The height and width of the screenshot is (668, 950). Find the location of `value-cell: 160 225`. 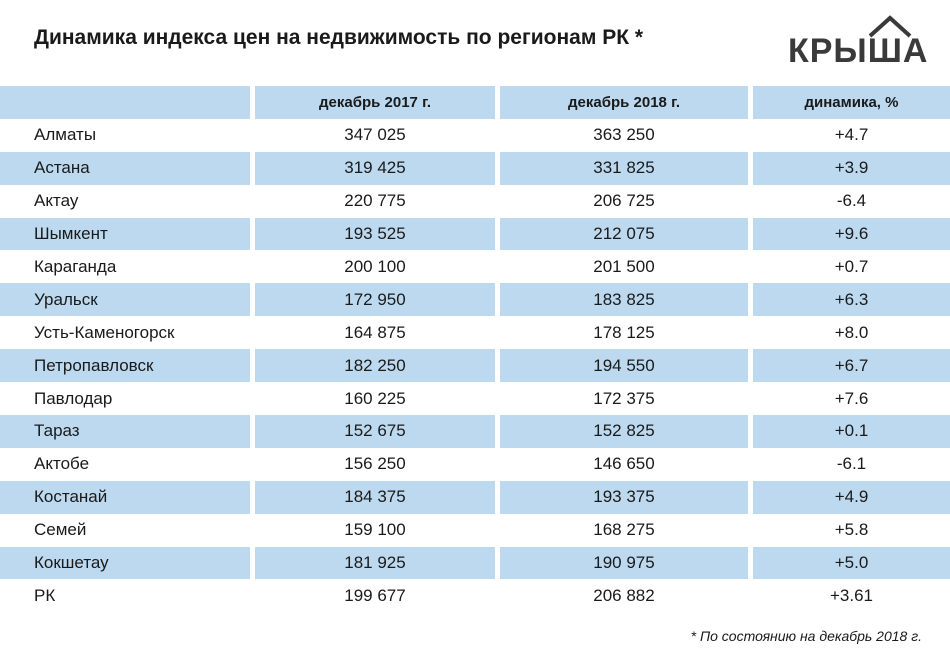

value-cell: 160 225 is located at coordinates (375, 398).